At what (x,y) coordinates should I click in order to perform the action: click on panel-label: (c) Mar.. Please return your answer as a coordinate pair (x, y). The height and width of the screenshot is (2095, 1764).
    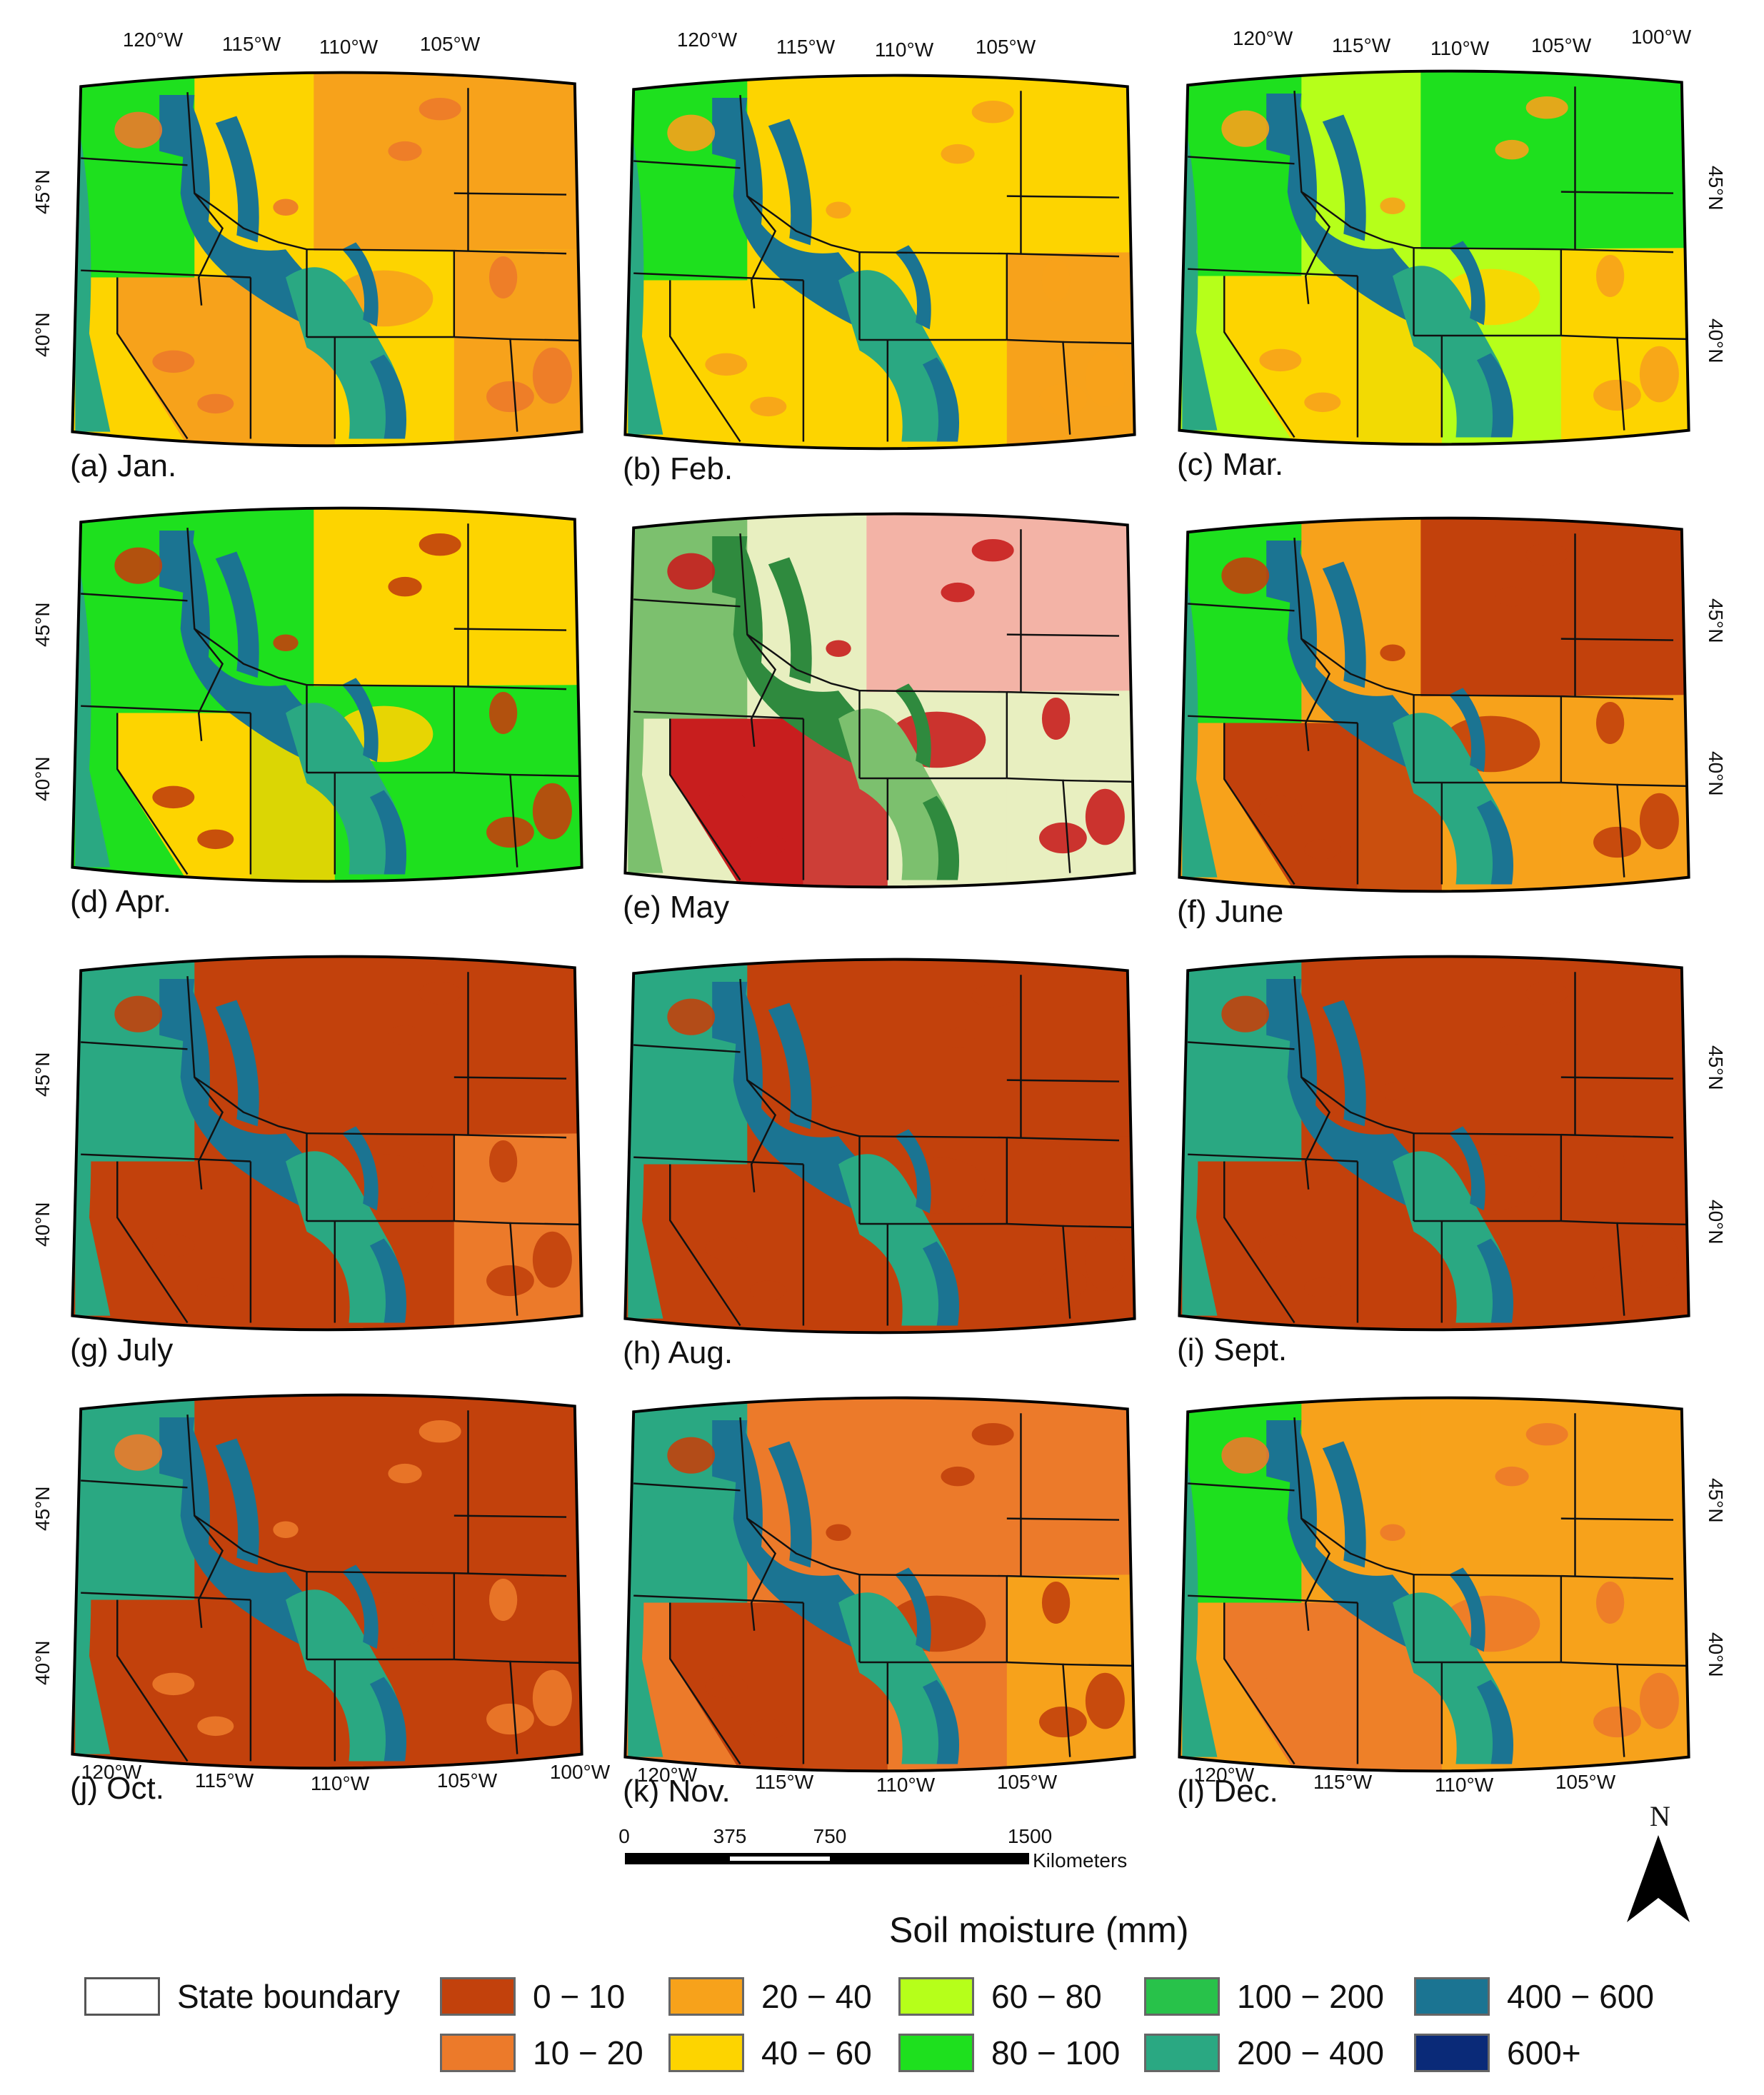
    Looking at the image, I should click on (1230, 464).